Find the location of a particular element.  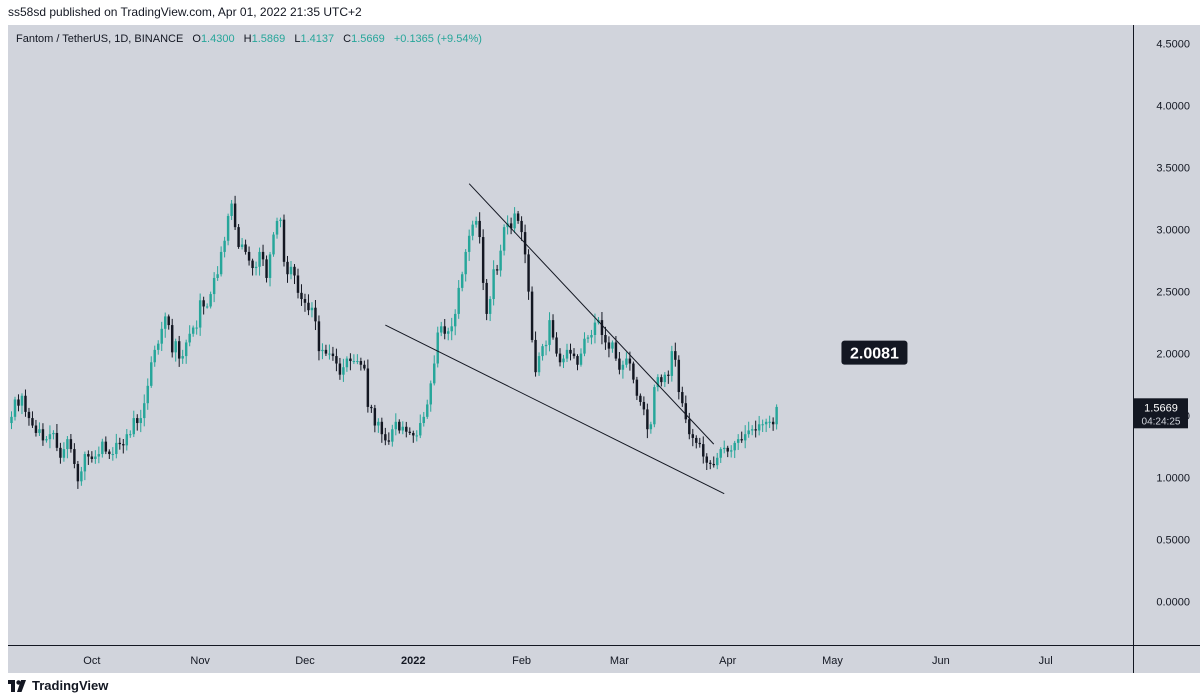

tradingview-logo-icon is located at coordinates (17, 685).